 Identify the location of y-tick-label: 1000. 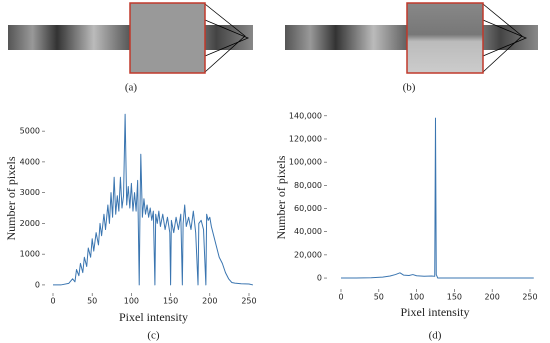
(30, 254).